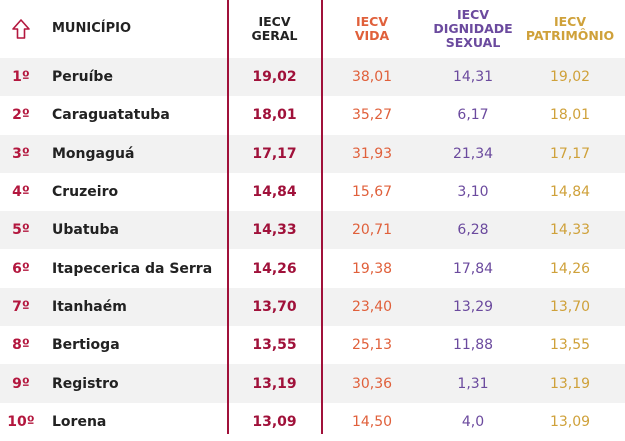 This screenshot has width=625, height=441. I want to click on municipio-cell: Mongaguá, so click(93, 153).